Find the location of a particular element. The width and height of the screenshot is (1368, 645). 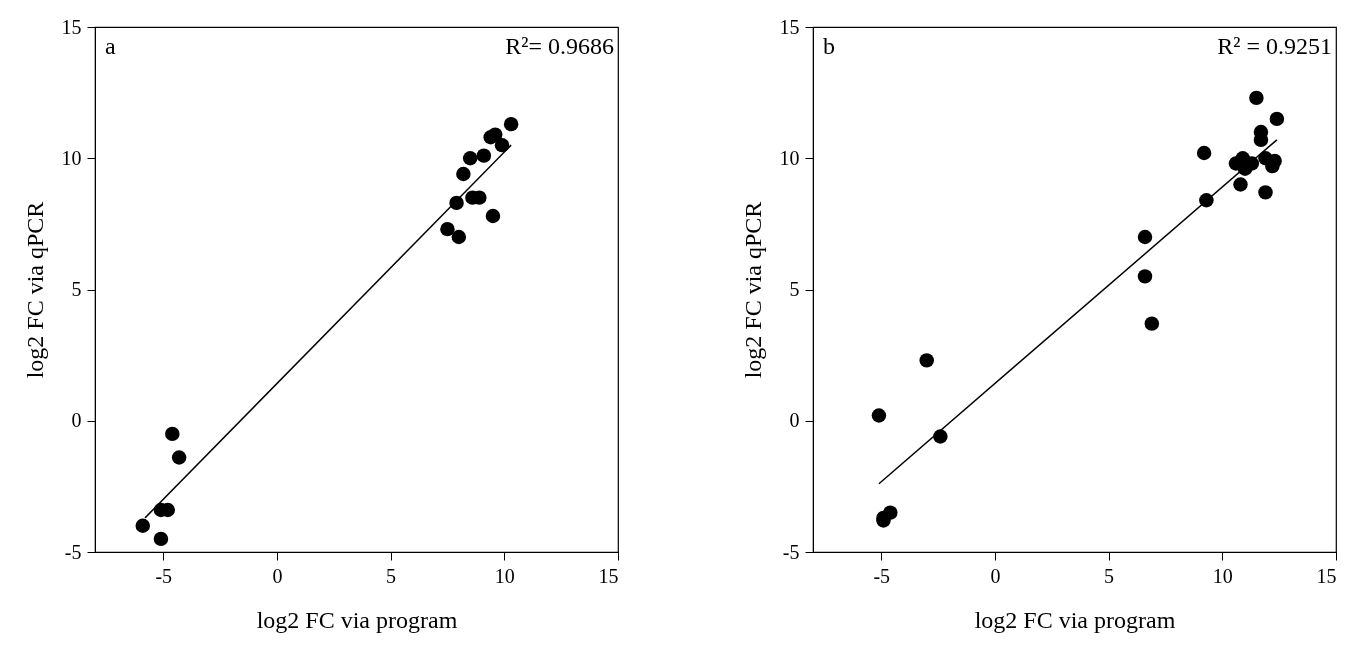

annotation: a is located at coordinates (110, 46).